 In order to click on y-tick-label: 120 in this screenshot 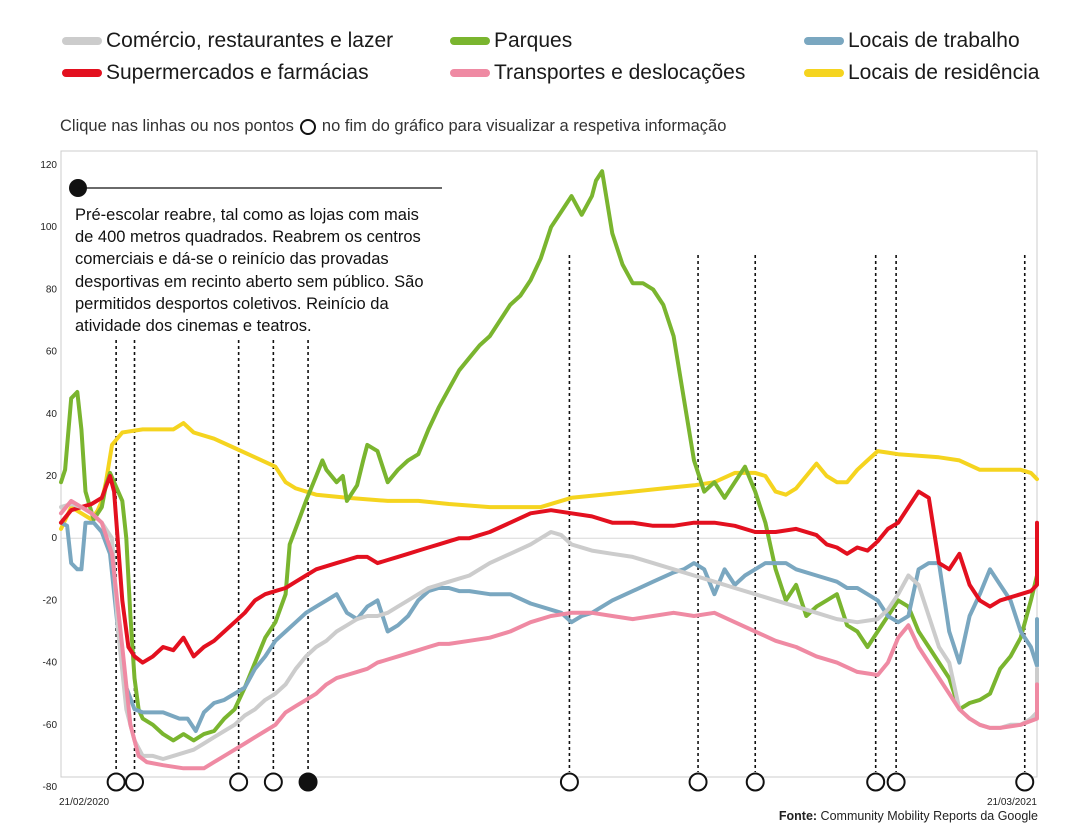, I will do `click(48, 165)`.